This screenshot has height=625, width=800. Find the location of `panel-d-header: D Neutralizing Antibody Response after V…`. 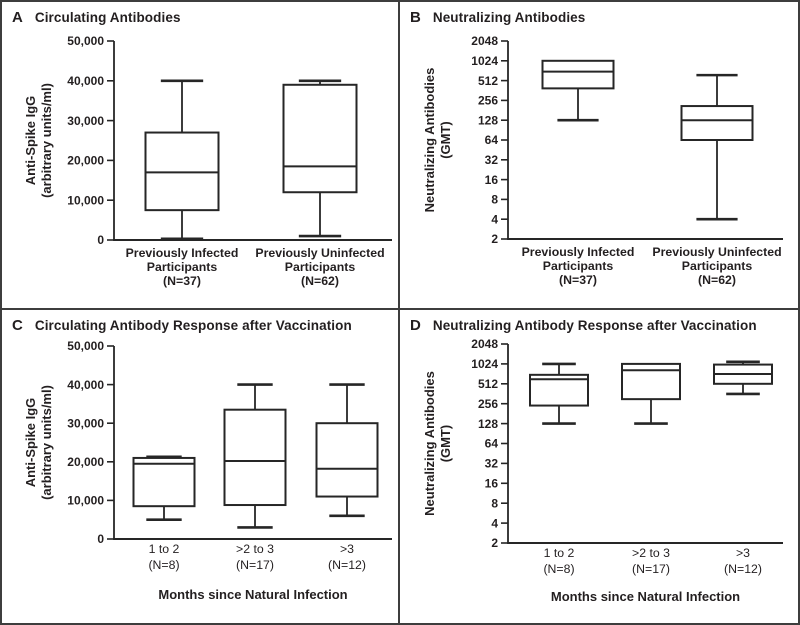

panel-d-header: D Neutralizing Antibody Response after V… is located at coordinates (583, 325).